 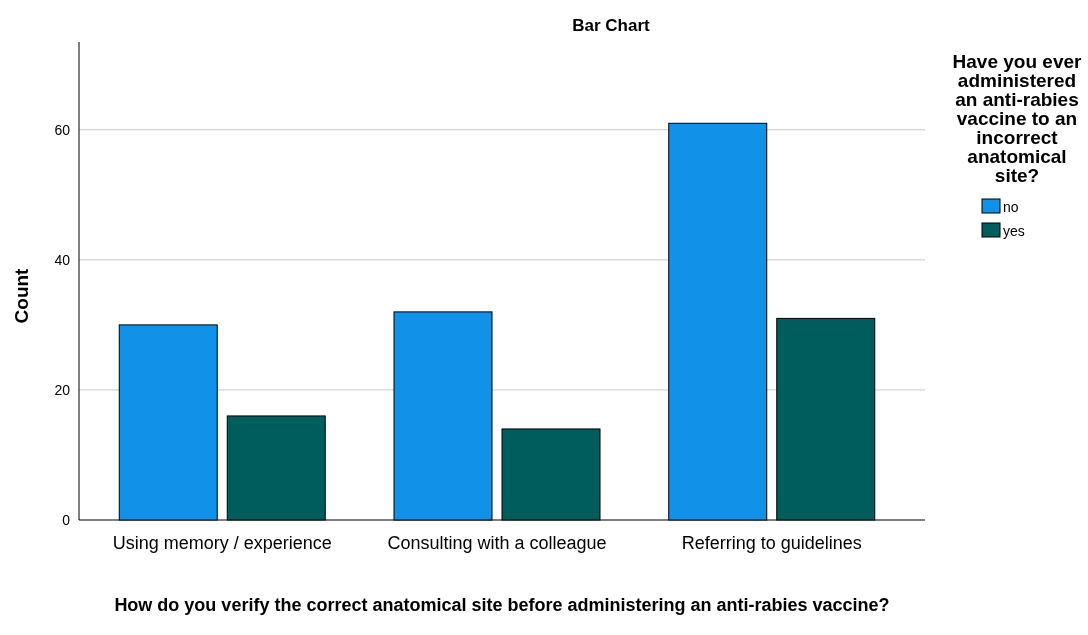 I want to click on y-tick-label: 60, so click(x=62, y=129).